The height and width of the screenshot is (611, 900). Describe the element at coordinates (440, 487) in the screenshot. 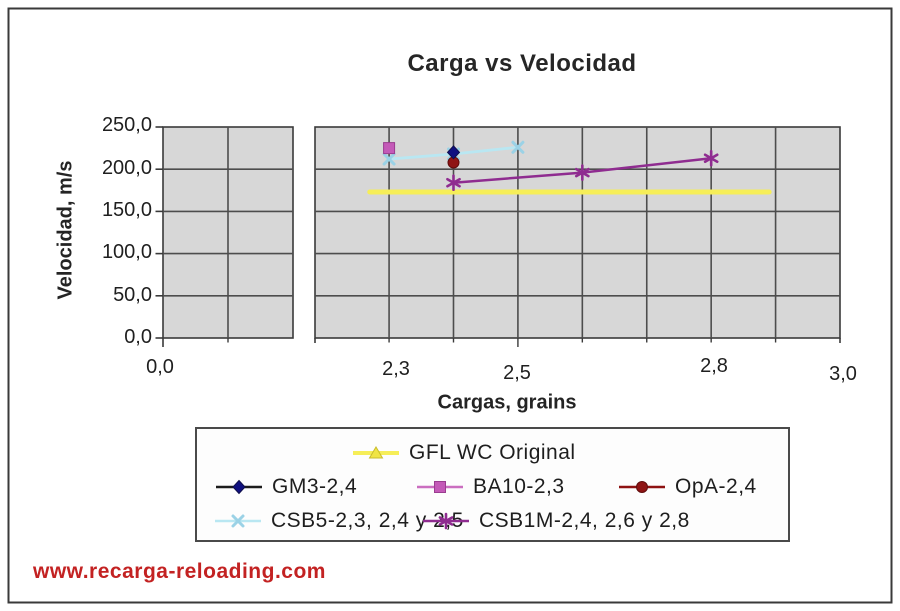

I see `square-marker-icon` at that location.